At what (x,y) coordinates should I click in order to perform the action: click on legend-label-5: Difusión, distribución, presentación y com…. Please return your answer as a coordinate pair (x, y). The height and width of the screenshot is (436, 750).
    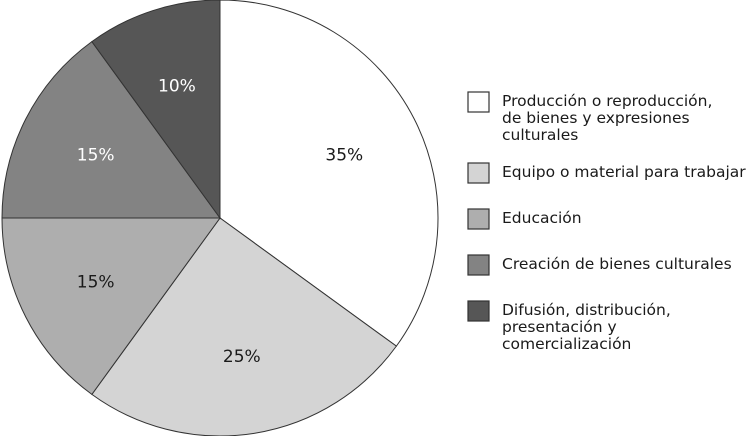
    Looking at the image, I should click on (586, 327).